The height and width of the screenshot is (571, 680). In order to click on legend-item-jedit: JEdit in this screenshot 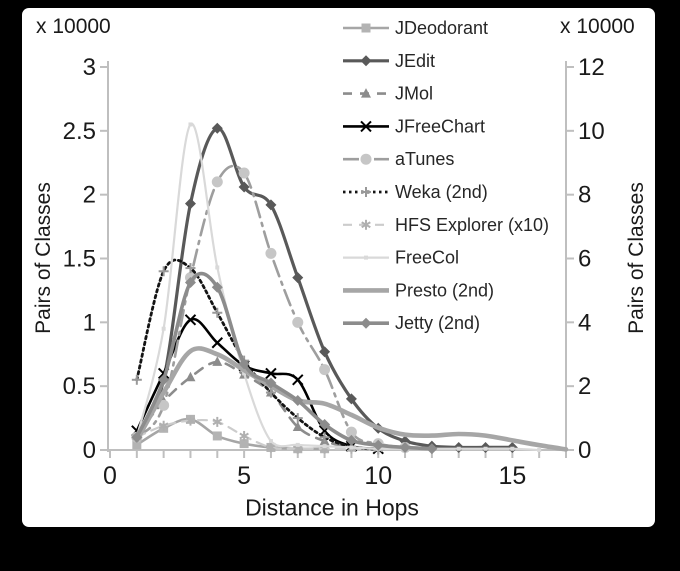, I will do `click(389, 61)`.